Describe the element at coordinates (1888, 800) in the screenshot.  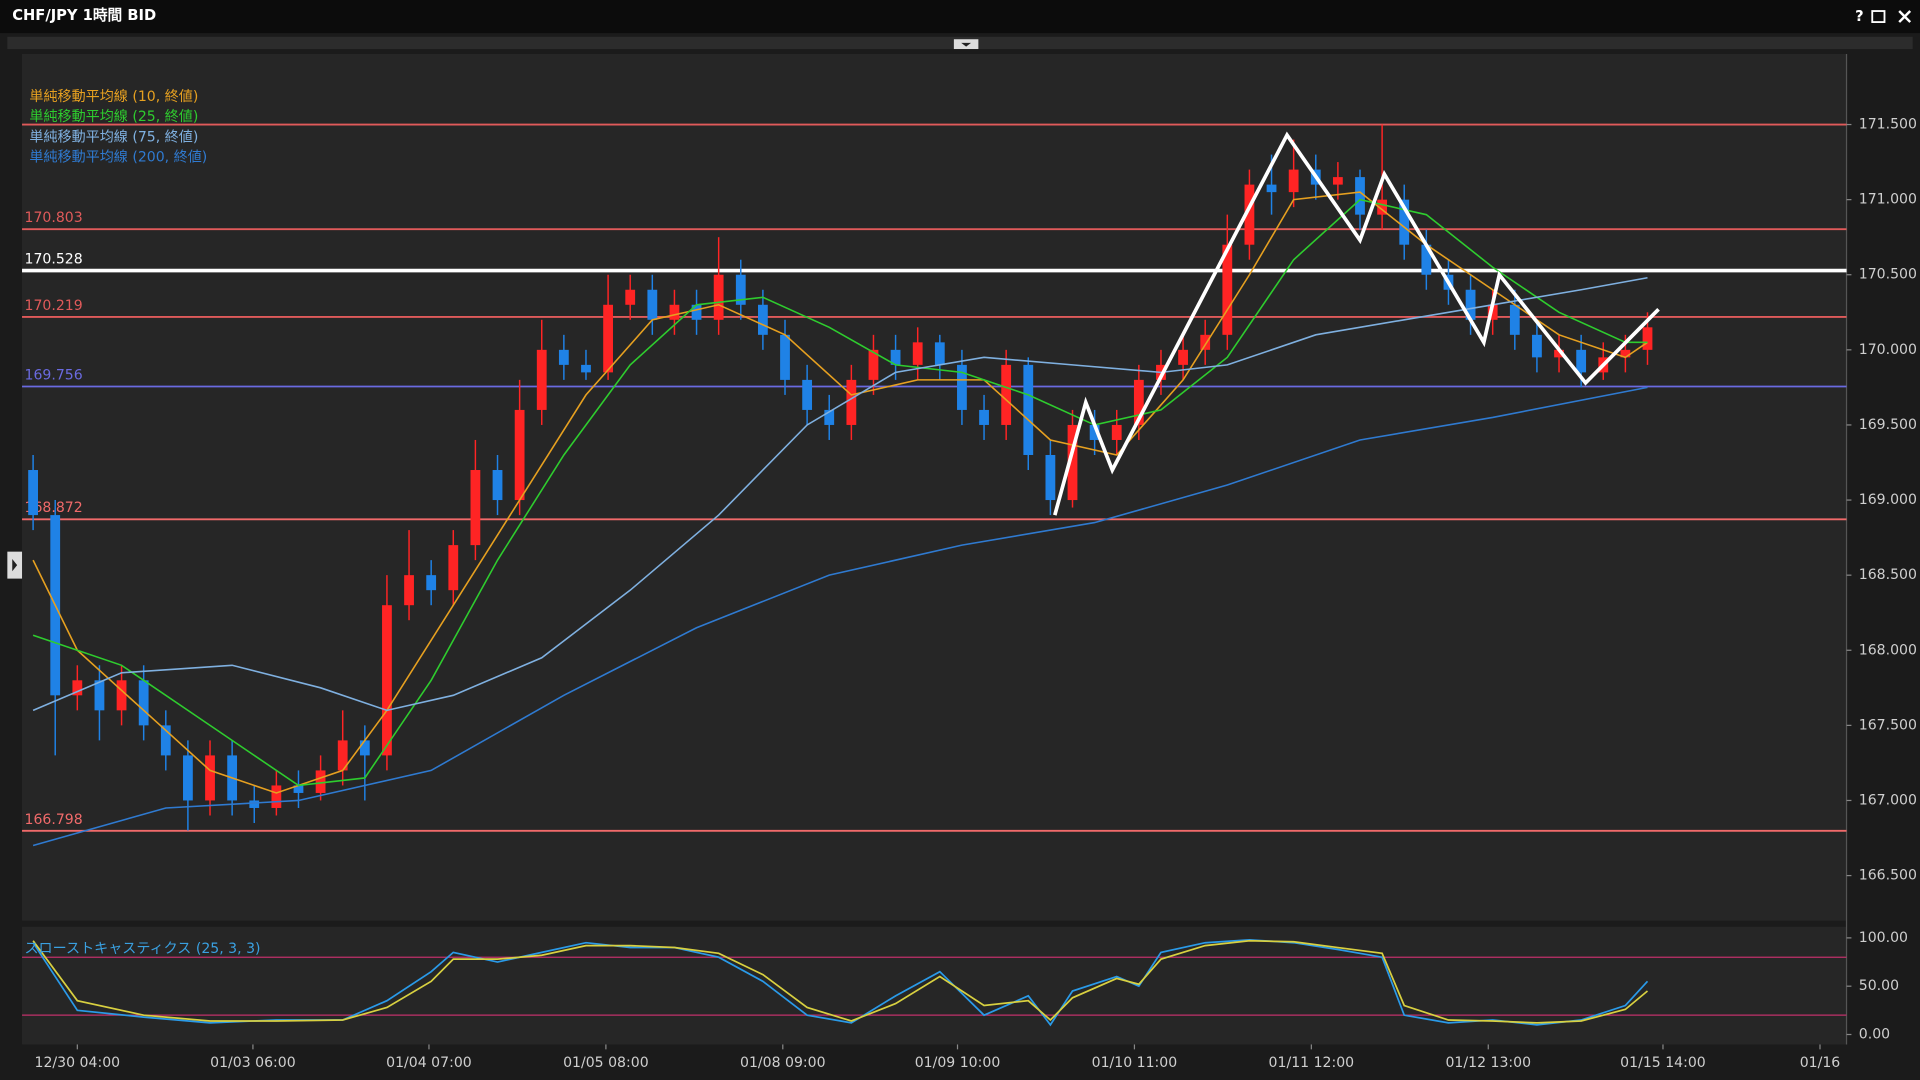
I see `y-tick-label: 167.000` at that location.